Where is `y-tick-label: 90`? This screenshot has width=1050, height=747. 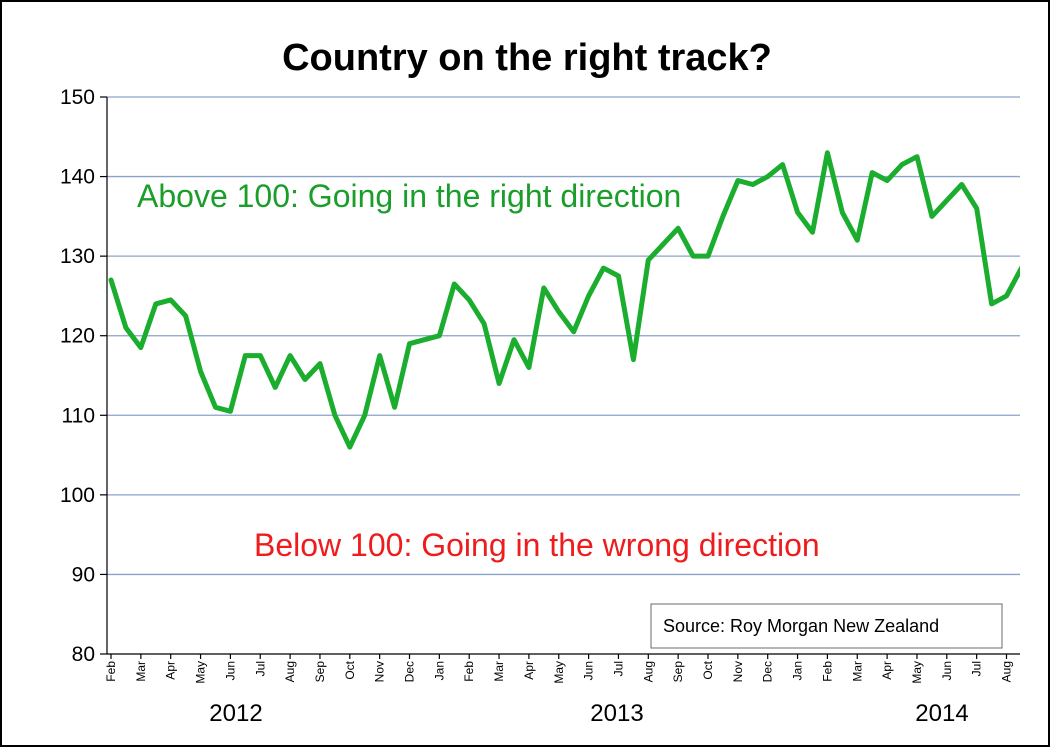
y-tick-label: 90 is located at coordinates (83, 574).